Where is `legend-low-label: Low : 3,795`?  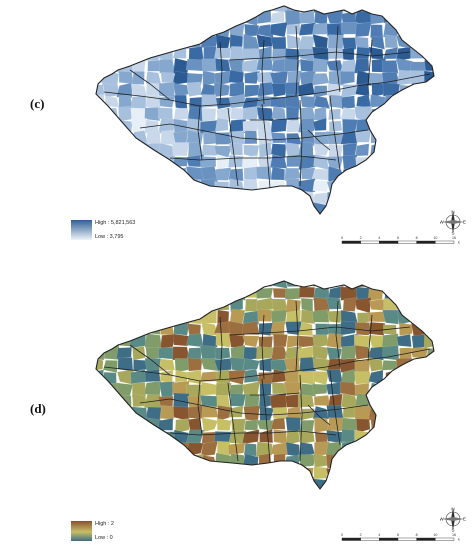
legend-low-label: Low : 3,795 is located at coordinates (109, 237).